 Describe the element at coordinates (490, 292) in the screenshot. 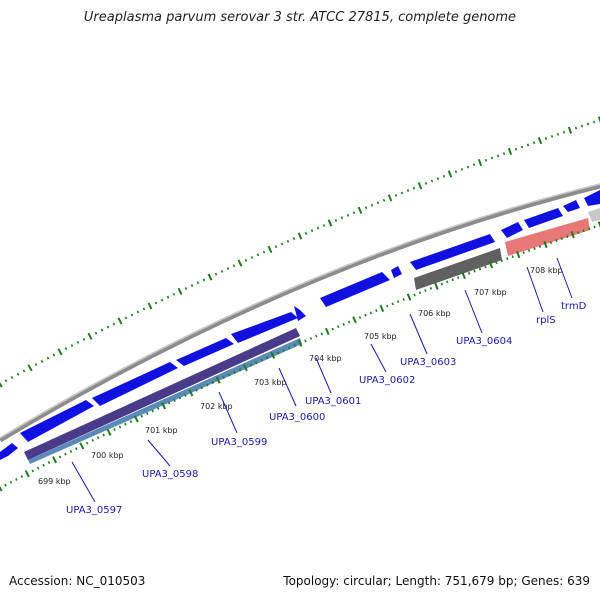

I see `kbp-label: 707 kbp` at that location.